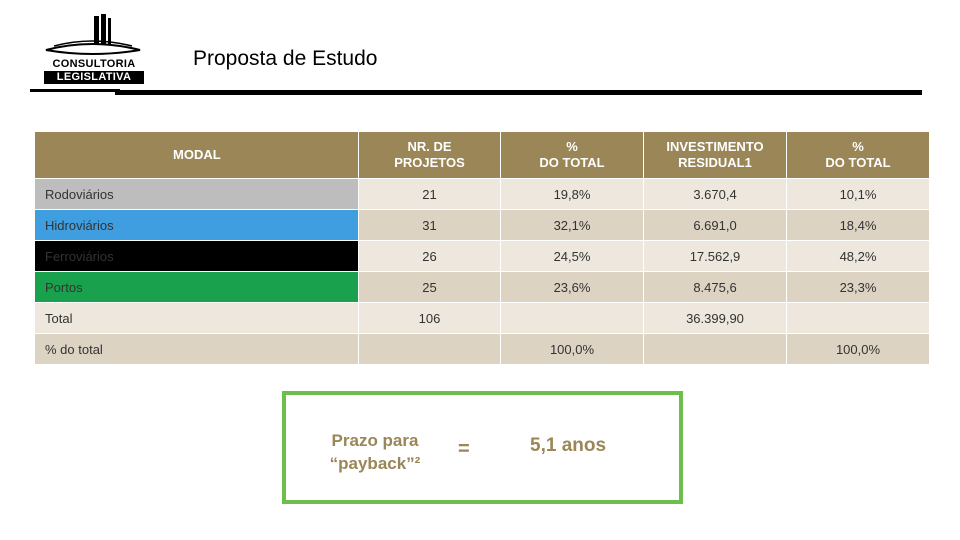 Image resolution: width=960 pixels, height=540 pixels. Describe the element at coordinates (715, 287) in the screenshot. I see `invest-cell: 8.475,6` at that location.